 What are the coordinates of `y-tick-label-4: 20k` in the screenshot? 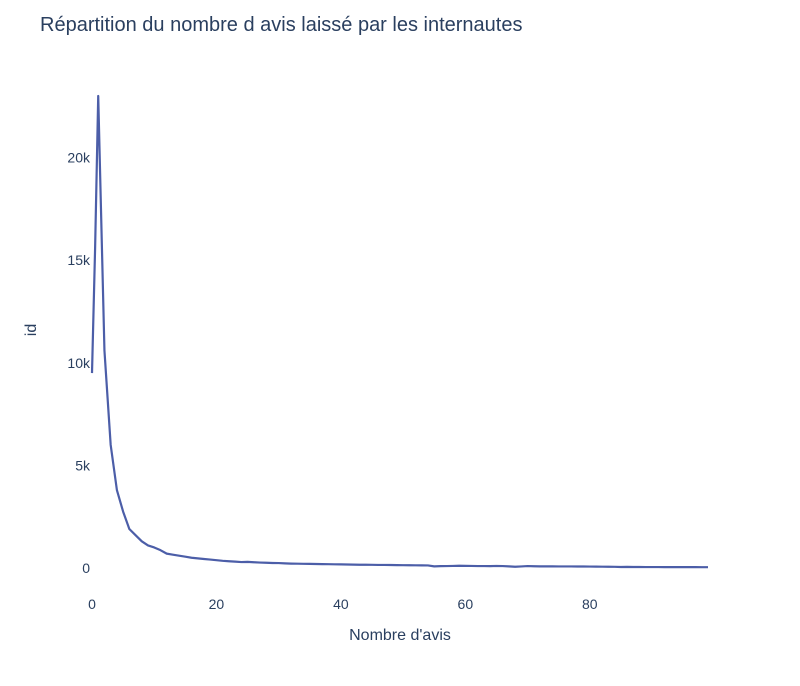 It's located at (79, 158).